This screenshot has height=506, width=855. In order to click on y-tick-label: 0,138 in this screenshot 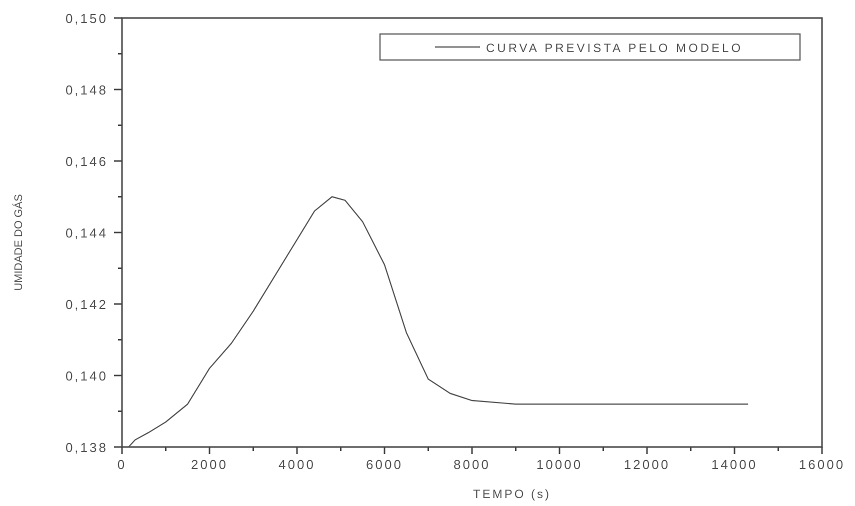, I will do `click(86, 447)`.